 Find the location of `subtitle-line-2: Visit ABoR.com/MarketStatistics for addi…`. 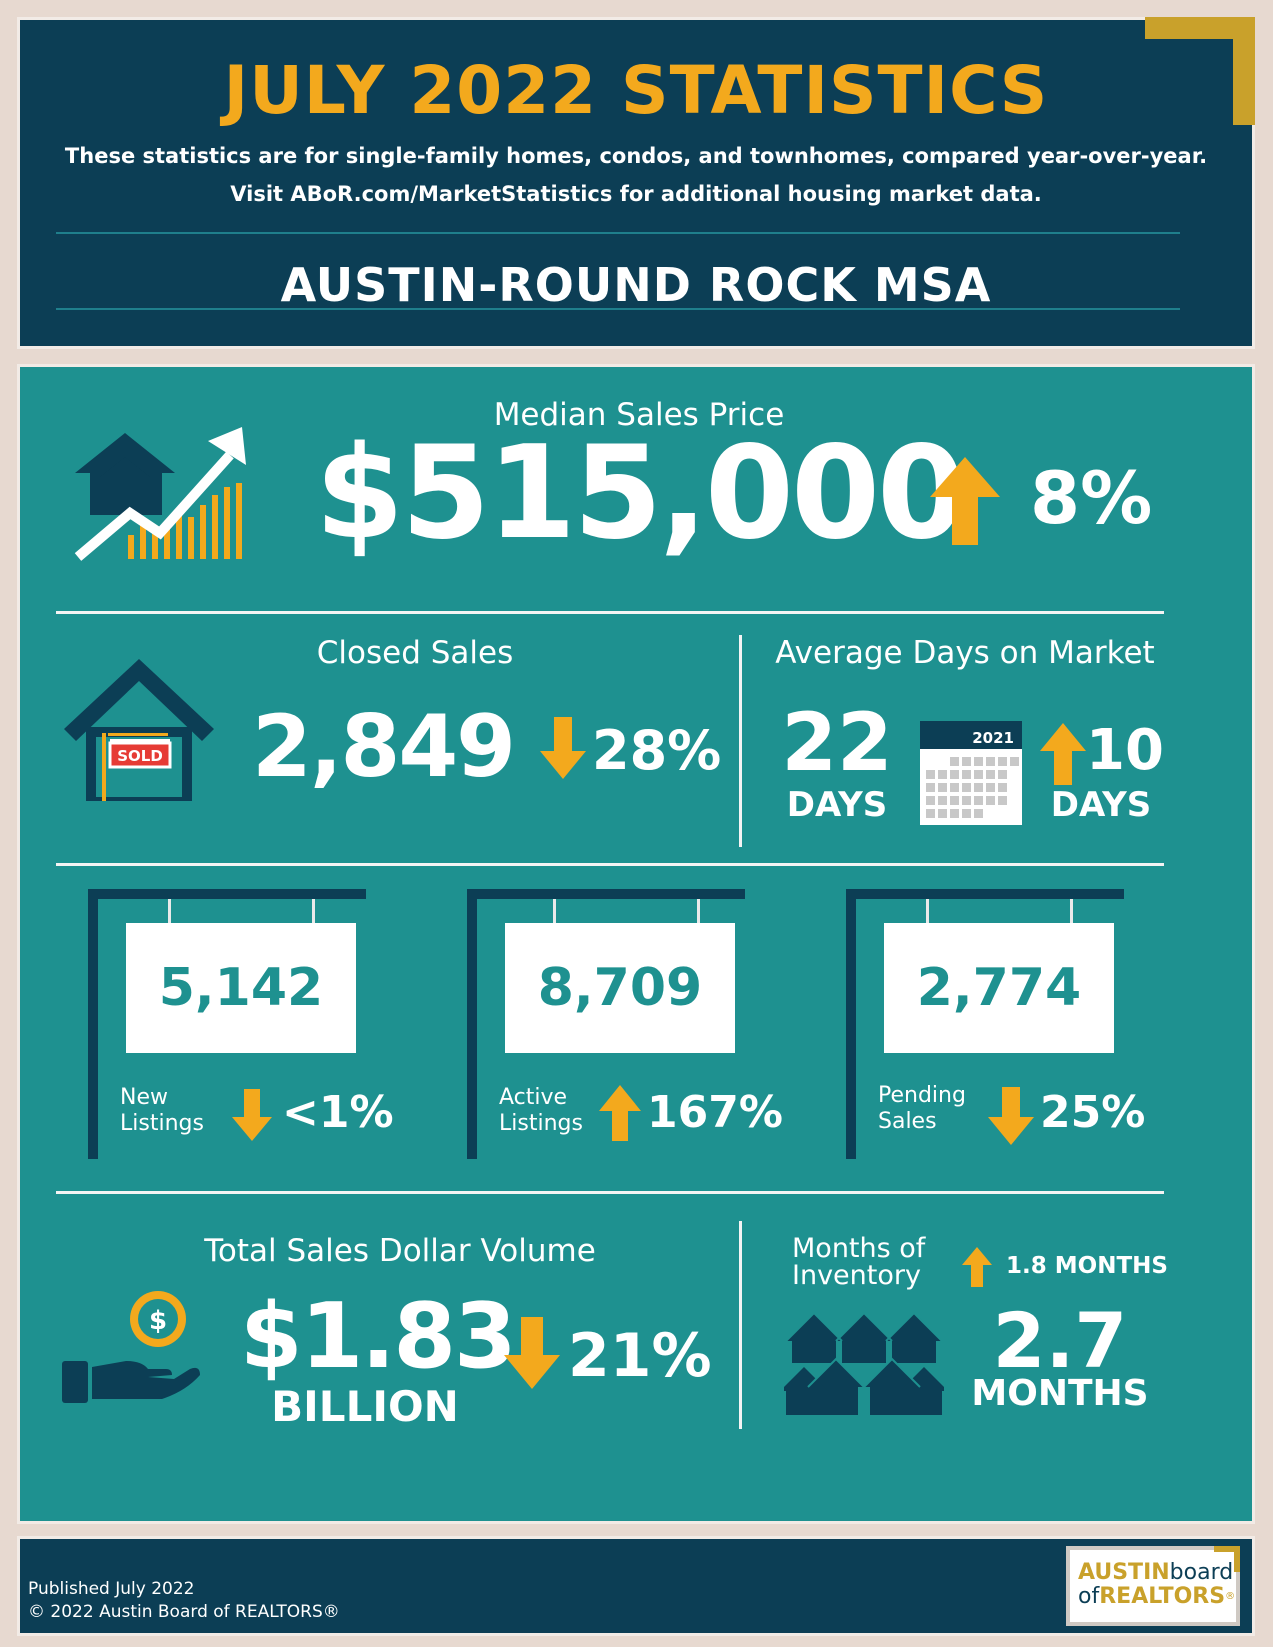

subtitle-line-2: Visit ABoR.com/MarketStatistics for addi… is located at coordinates (636, 194).